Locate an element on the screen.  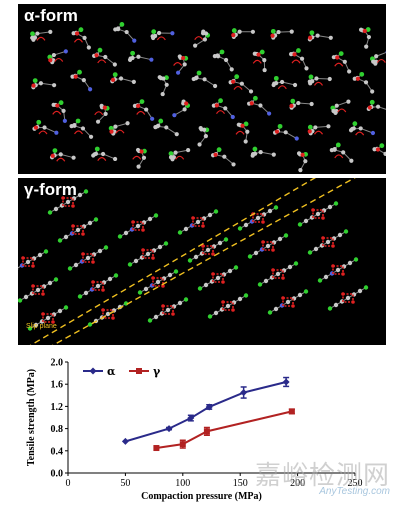
legend-label: γ is located at coordinates (157, 371).